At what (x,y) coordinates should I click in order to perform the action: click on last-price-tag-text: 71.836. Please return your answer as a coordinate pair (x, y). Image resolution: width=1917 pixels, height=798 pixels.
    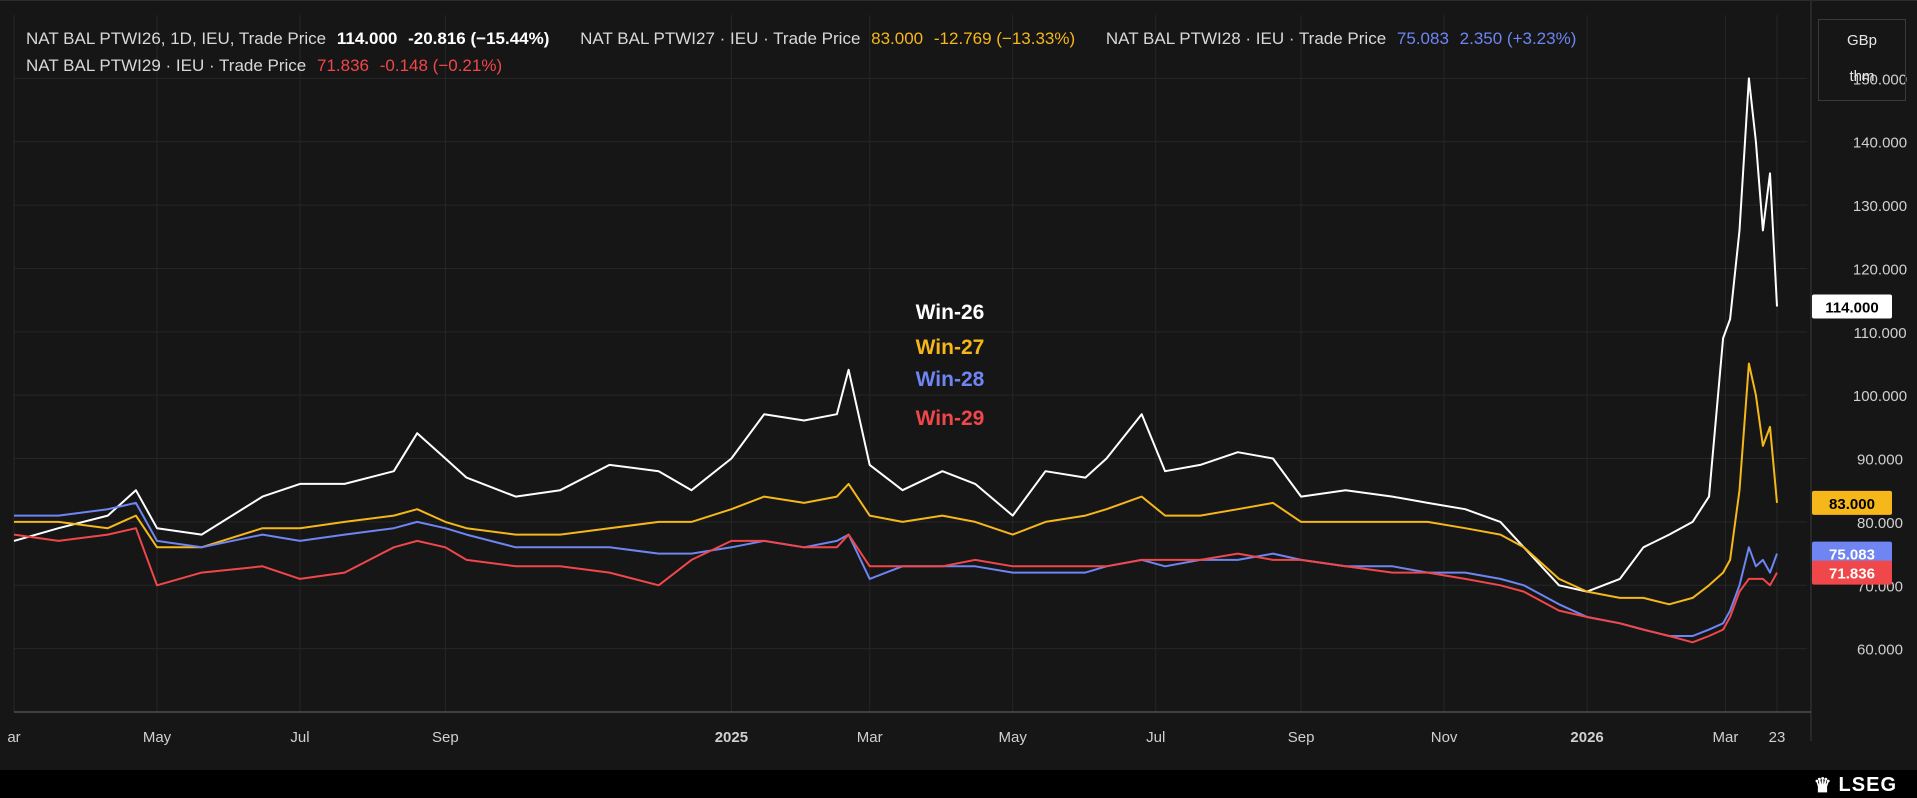
    Looking at the image, I should click on (1852, 574).